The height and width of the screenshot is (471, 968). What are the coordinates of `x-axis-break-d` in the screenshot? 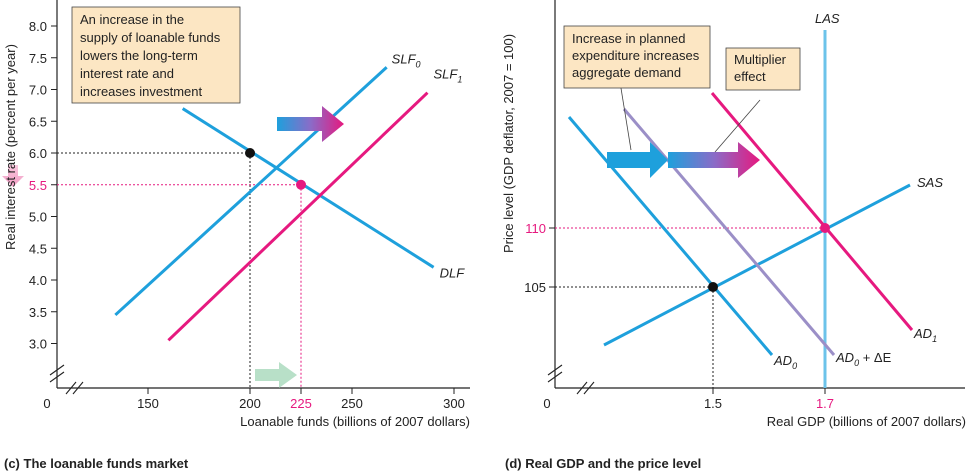 It's located at (585, 388).